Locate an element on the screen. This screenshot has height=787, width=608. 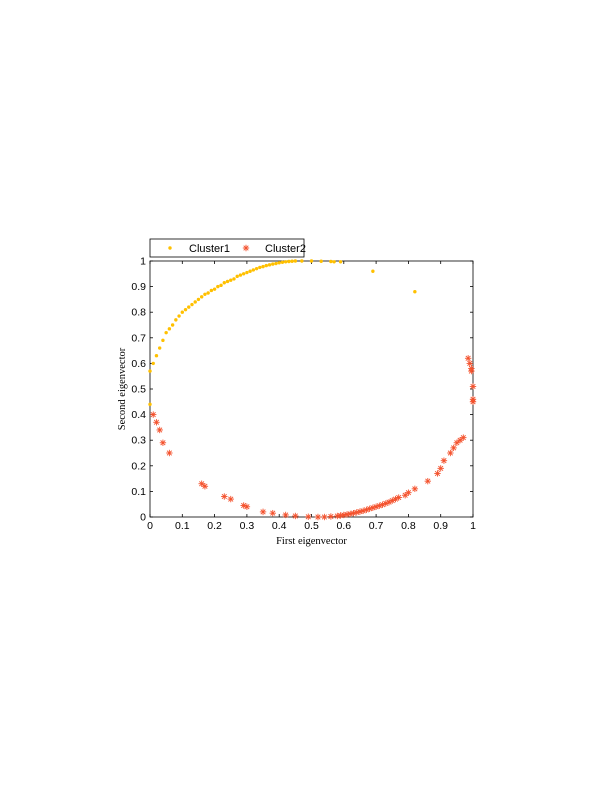
y-axis-label: Second eigenvector is located at coordinates (122, 388).